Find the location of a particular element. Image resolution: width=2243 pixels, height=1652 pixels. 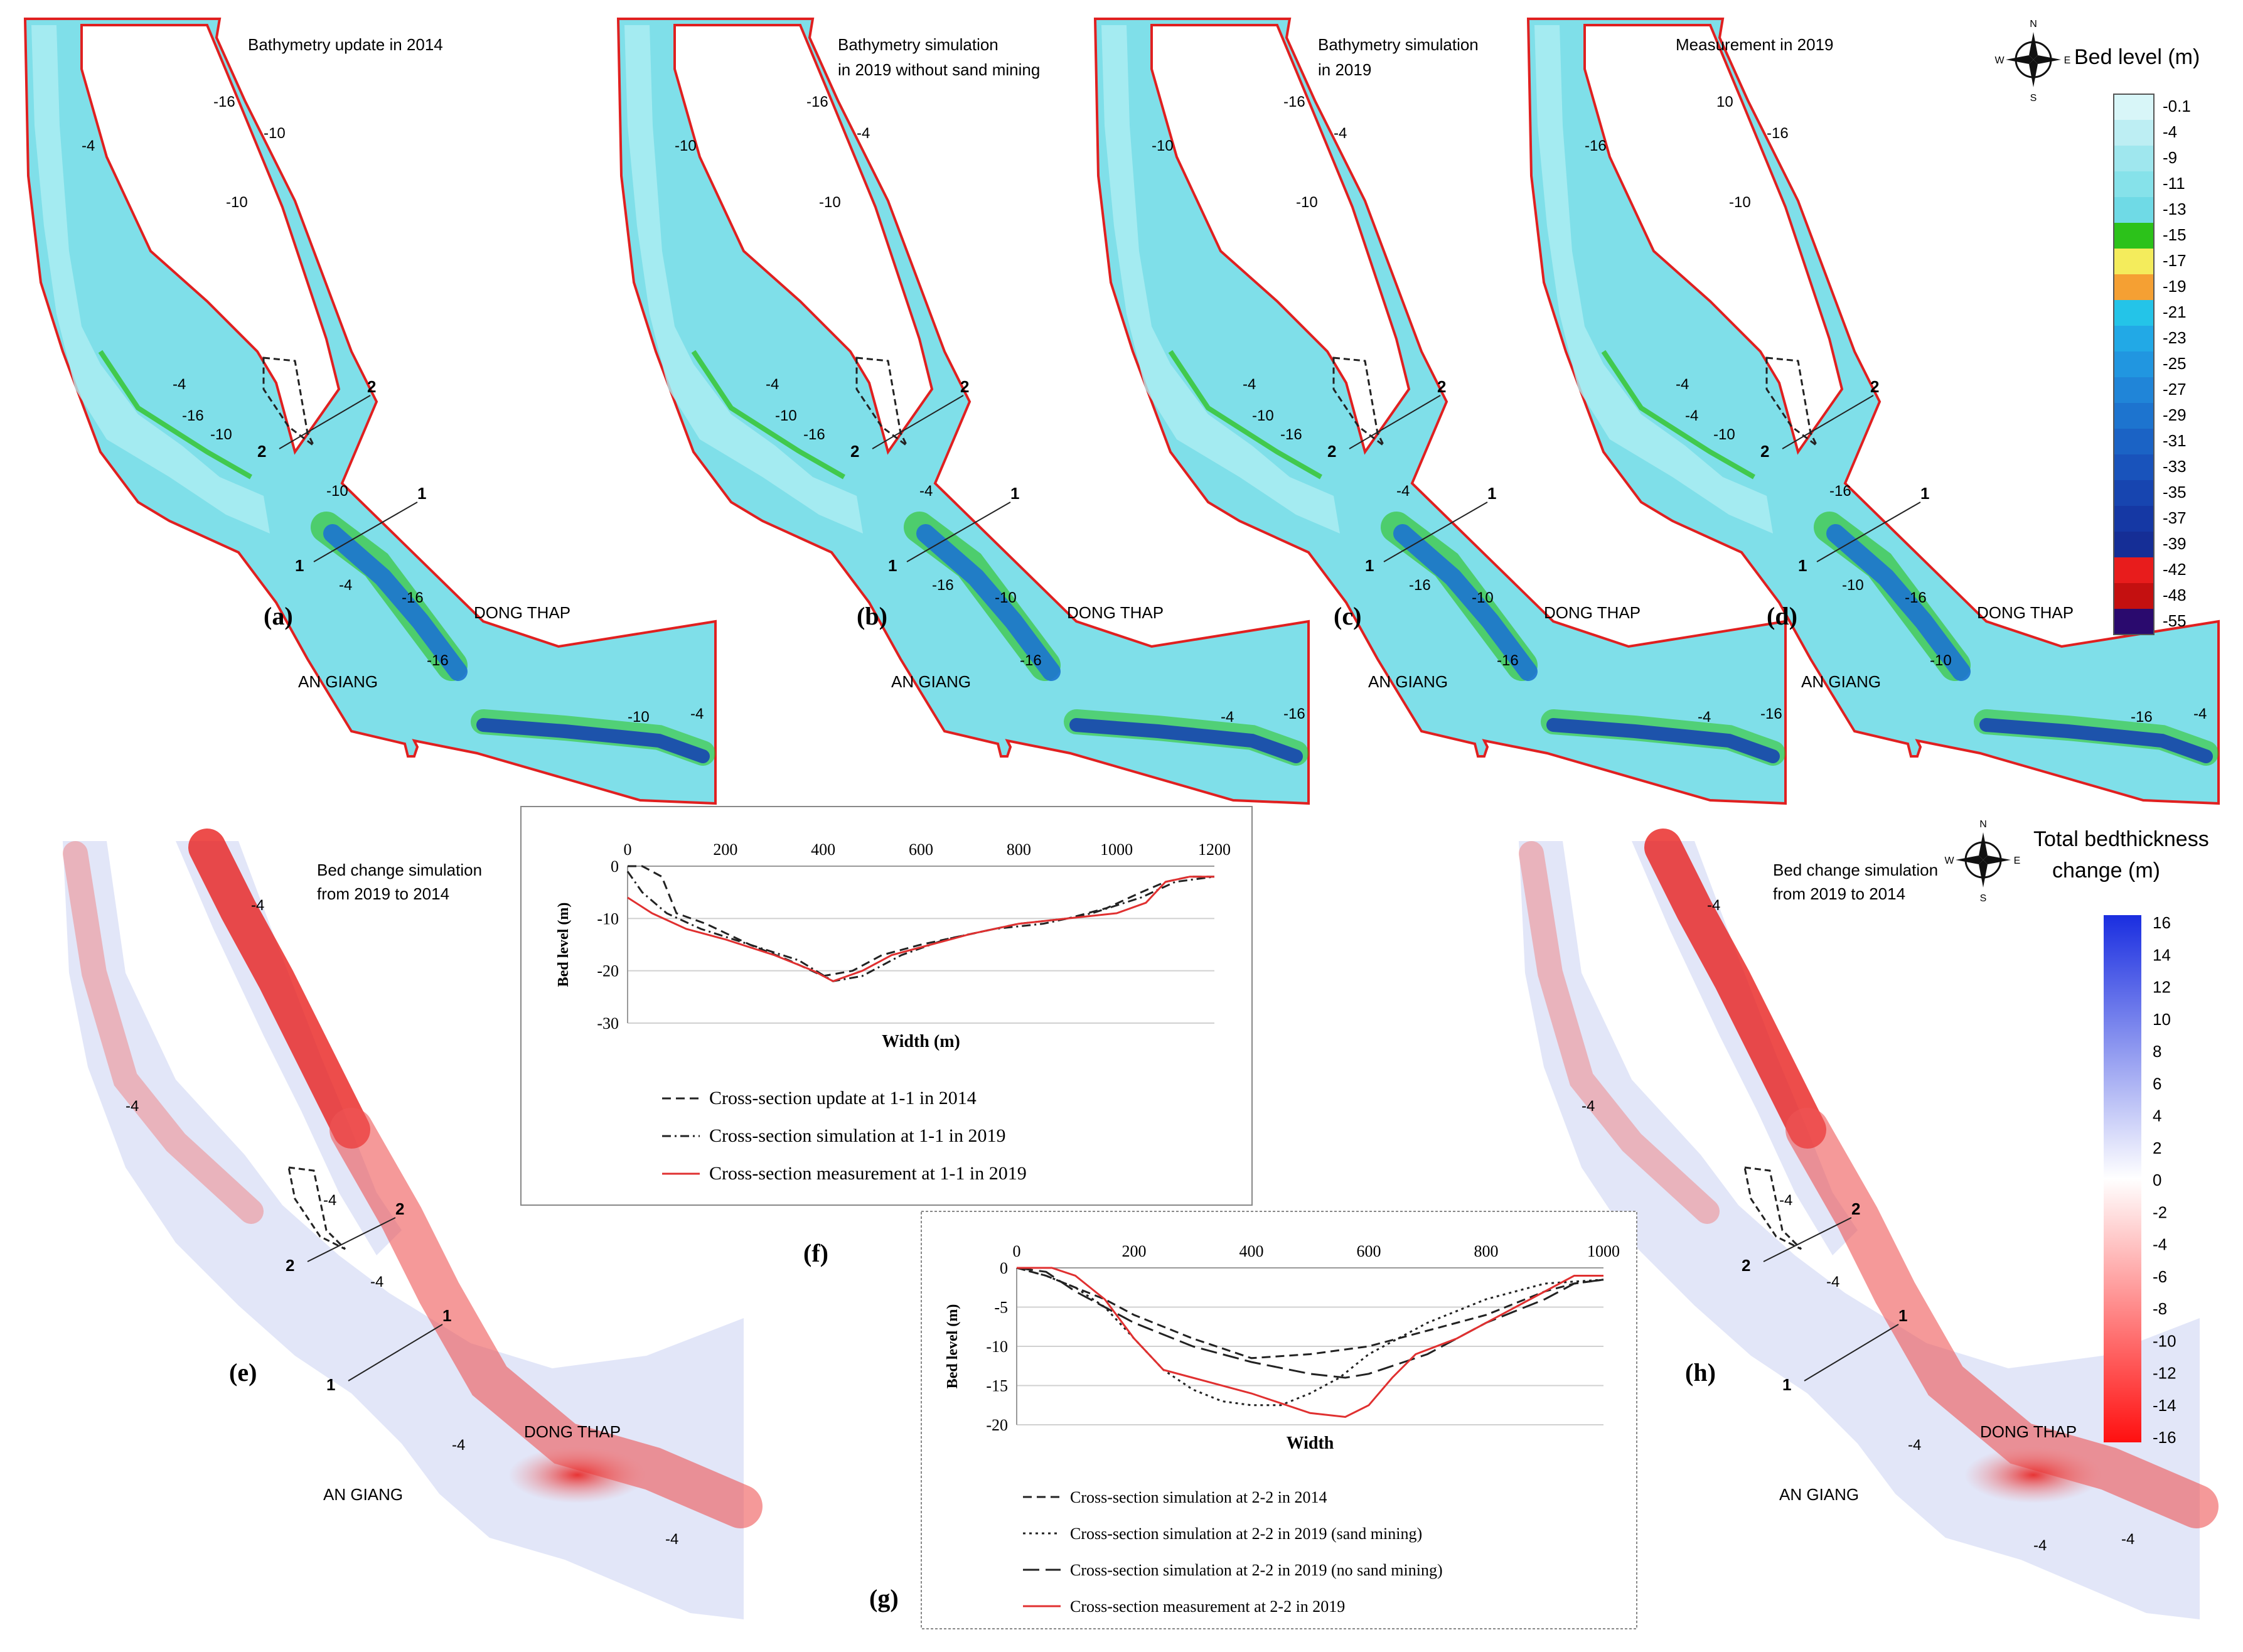

section-2-label-end: 2 is located at coordinates (399, 1208).